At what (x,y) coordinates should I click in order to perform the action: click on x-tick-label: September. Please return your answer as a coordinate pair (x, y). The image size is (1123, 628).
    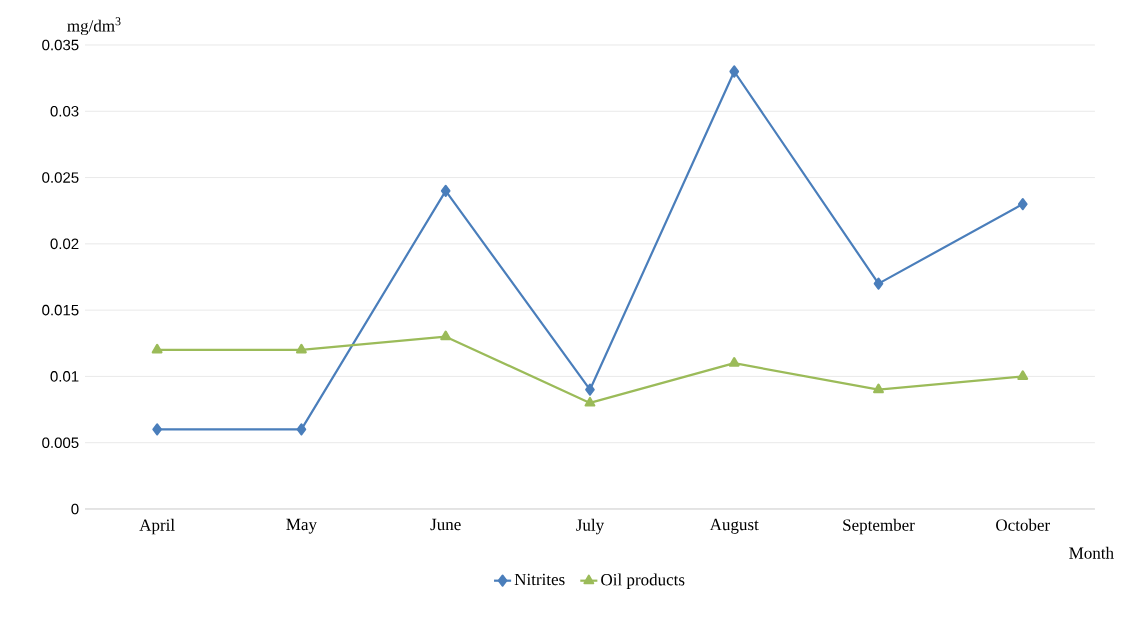
    Looking at the image, I should click on (879, 526).